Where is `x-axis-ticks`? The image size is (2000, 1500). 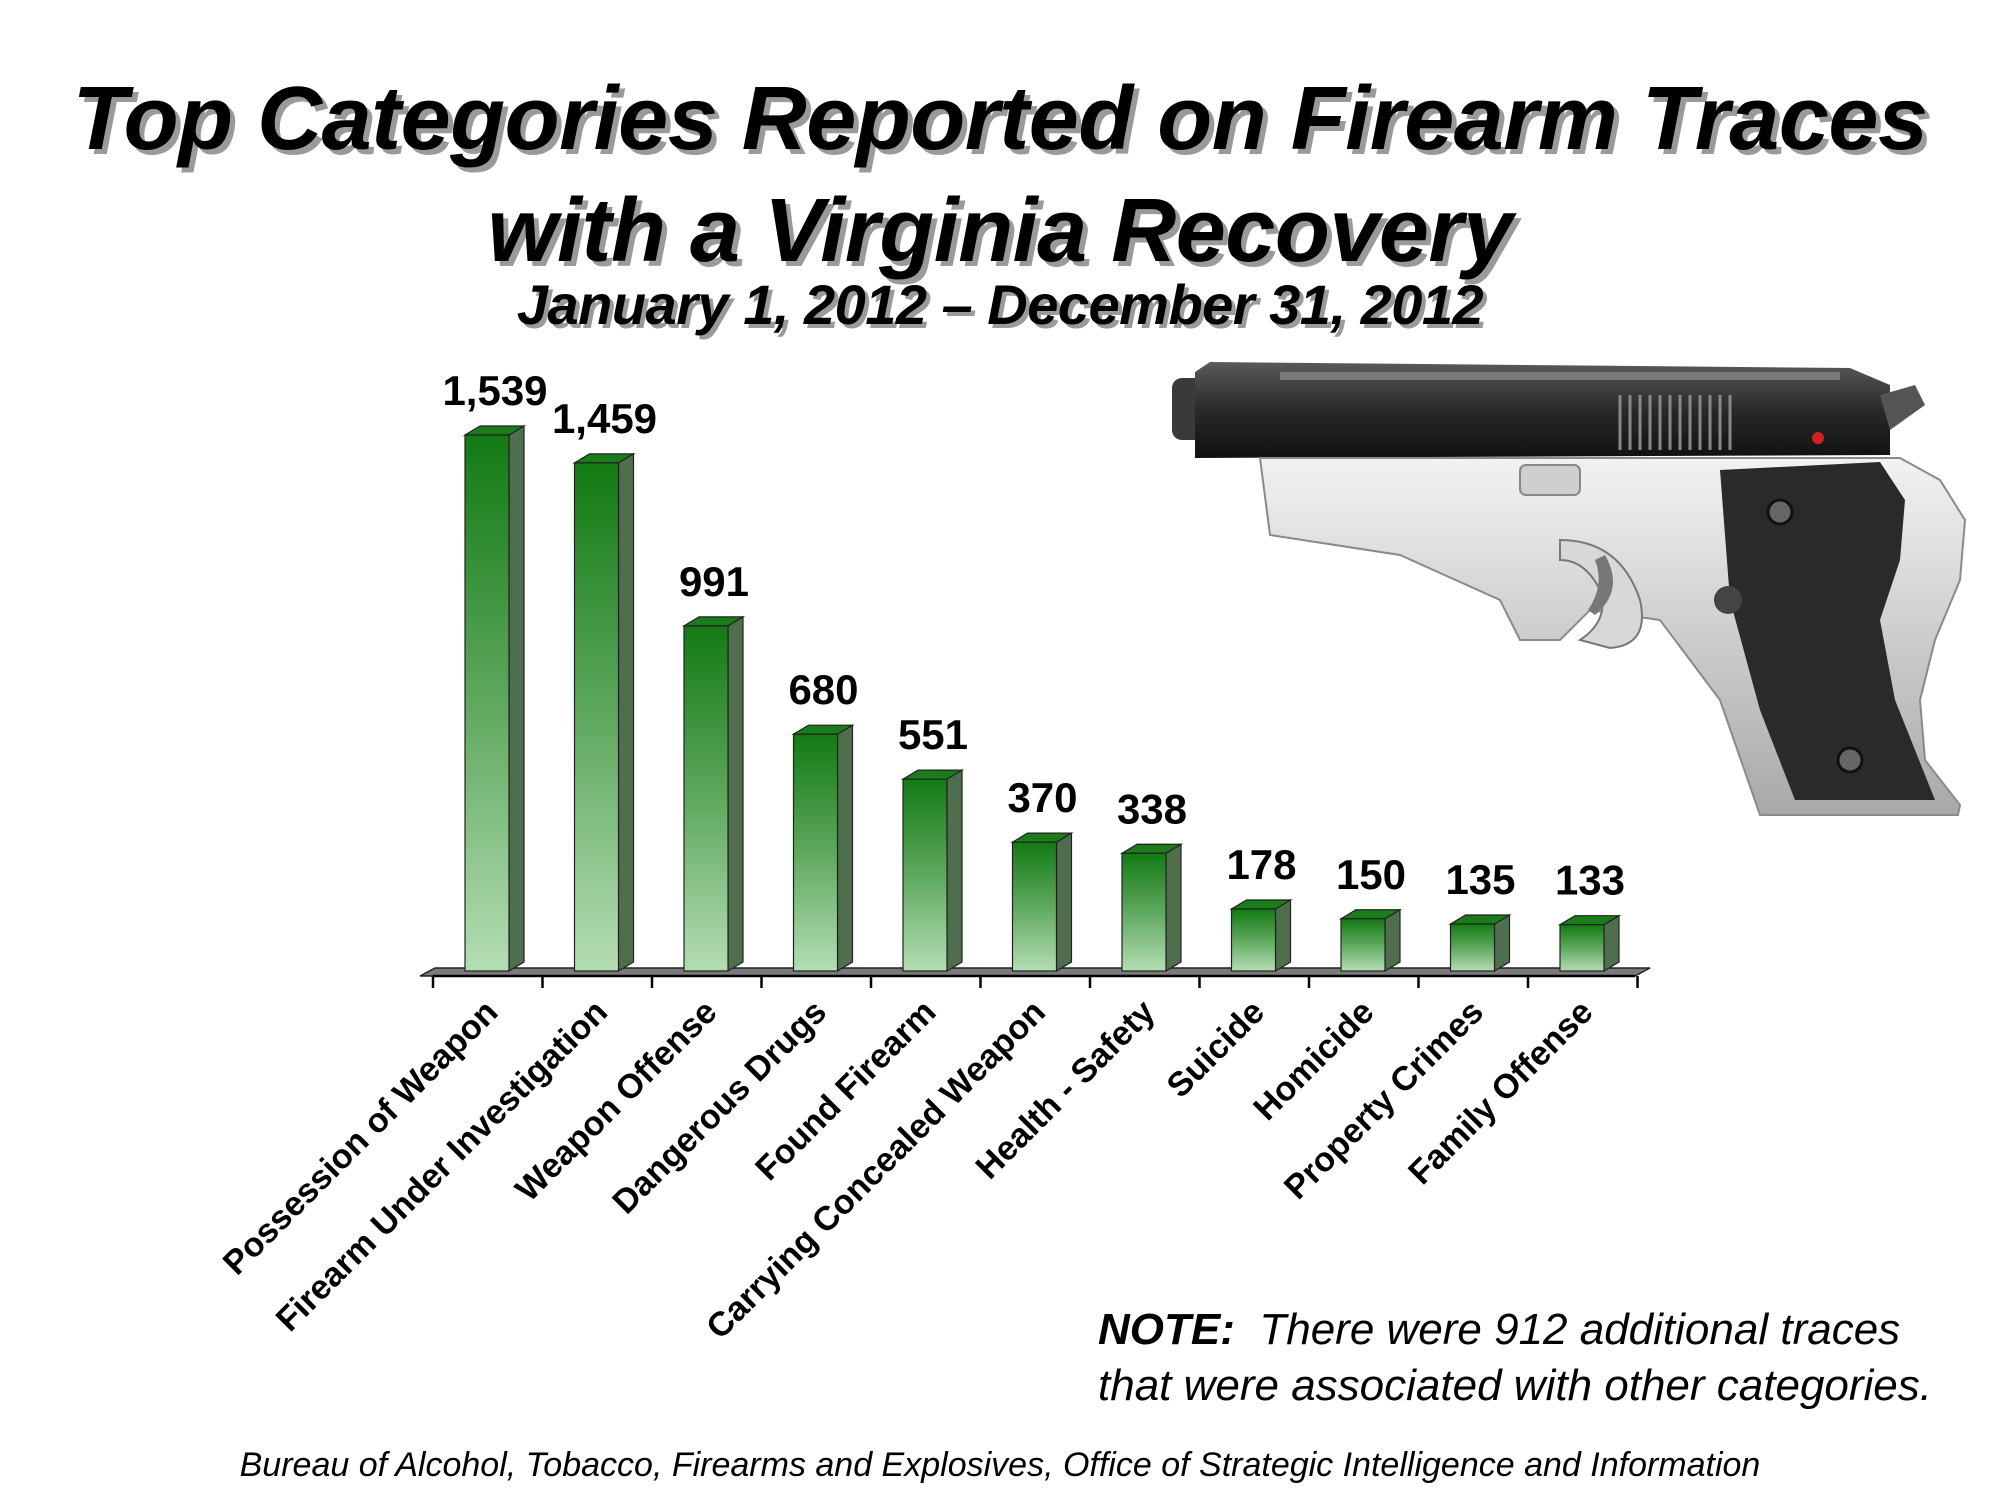 x-axis-ticks is located at coordinates (1035, 982).